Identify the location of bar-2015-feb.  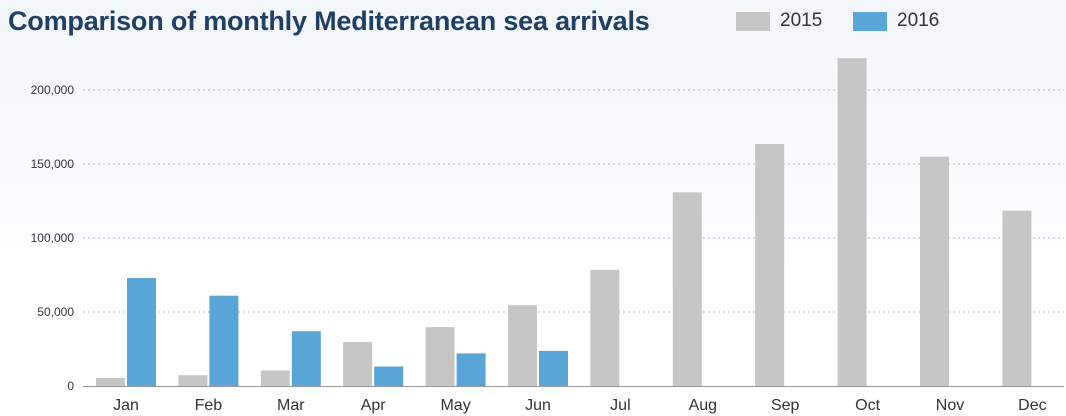
(193, 380).